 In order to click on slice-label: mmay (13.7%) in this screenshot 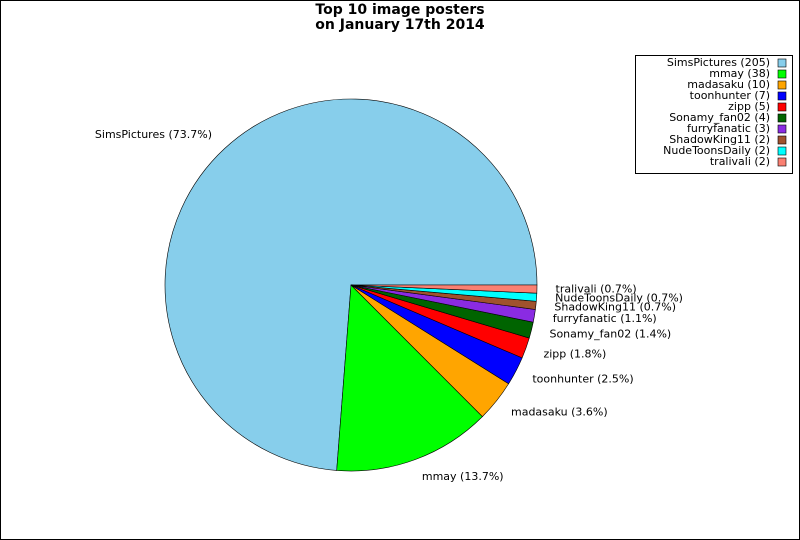, I will do `click(463, 476)`.